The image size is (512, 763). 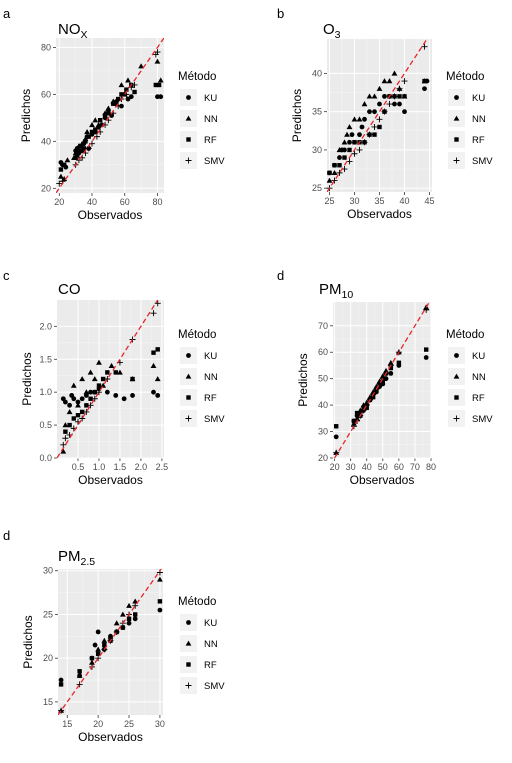 What do you see at coordinates (45, 425) in the screenshot?
I see `y-tick-label: 0.5` at bounding box center [45, 425].